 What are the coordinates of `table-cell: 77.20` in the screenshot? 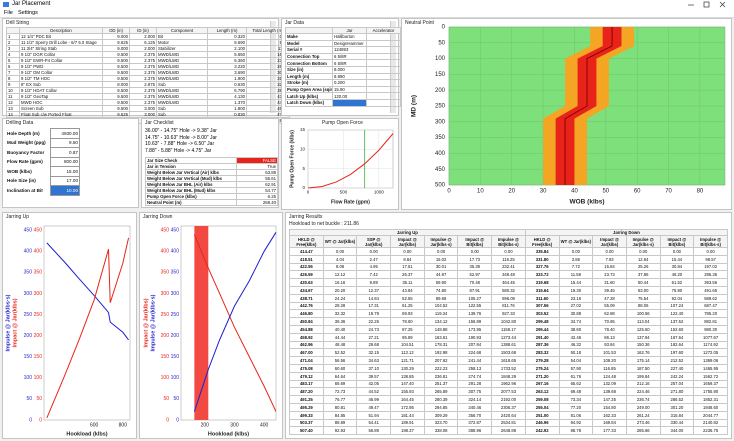 It's located at (576, 407).